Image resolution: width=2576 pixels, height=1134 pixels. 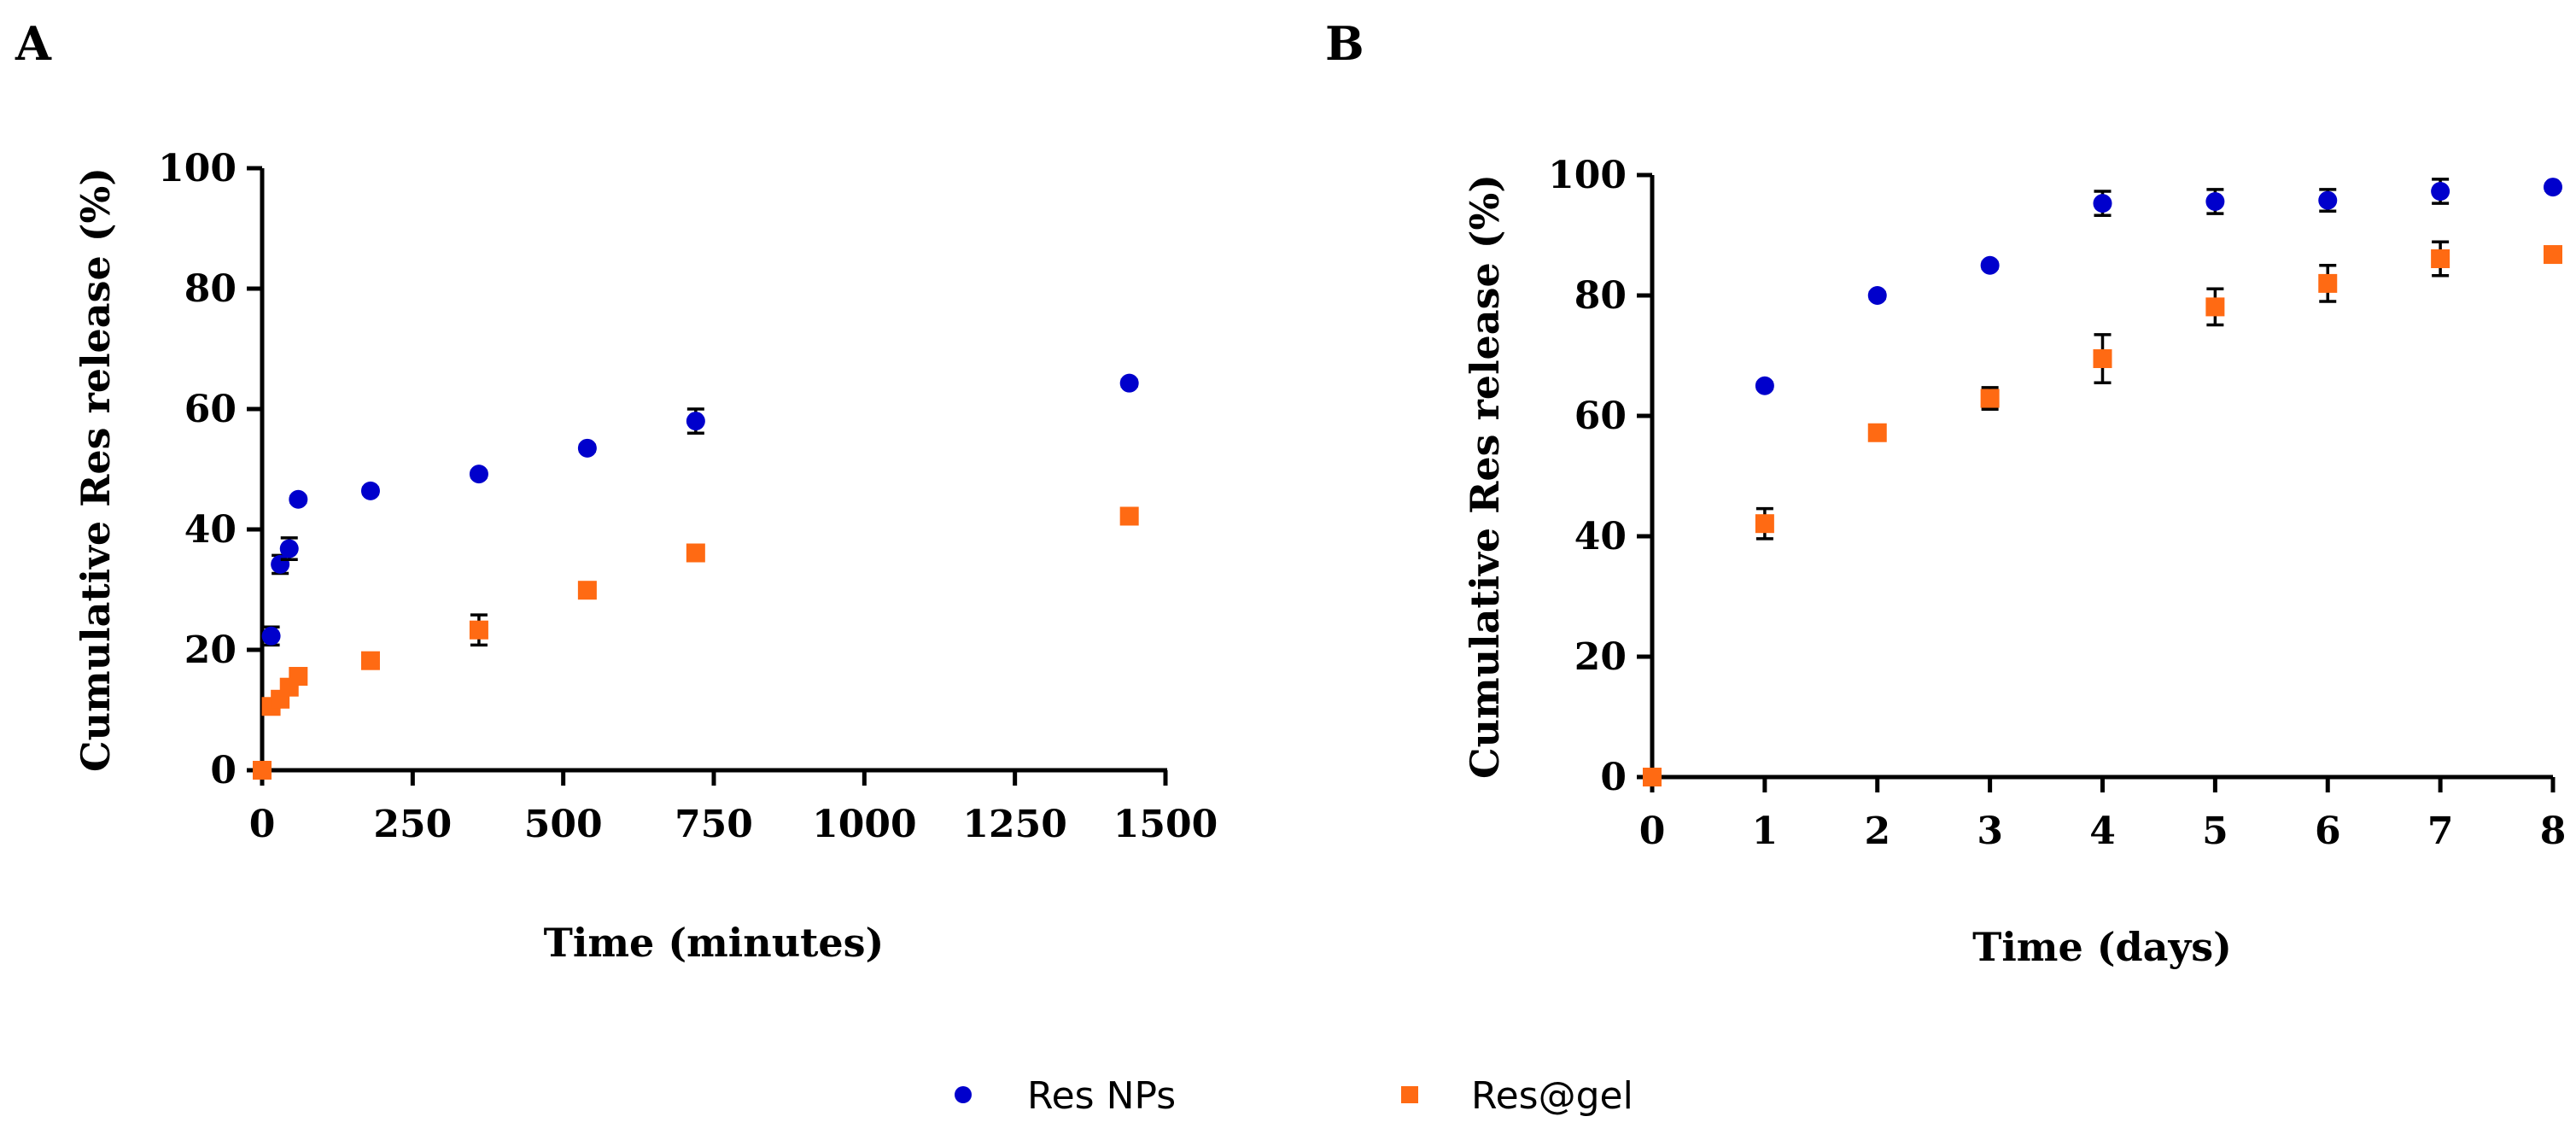 What do you see at coordinates (714, 943) in the screenshot?
I see `panel-a-x-label: Time (minutes)` at bounding box center [714, 943].